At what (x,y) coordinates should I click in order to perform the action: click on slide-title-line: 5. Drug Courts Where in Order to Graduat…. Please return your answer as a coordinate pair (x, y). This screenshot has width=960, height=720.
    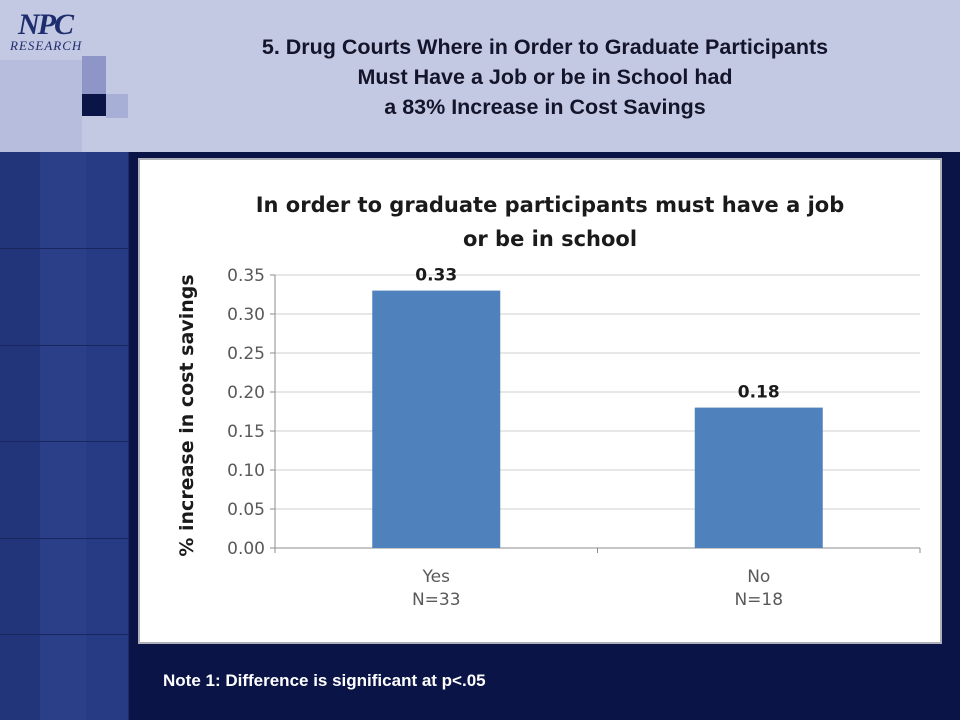
    Looking at the image, I should click on (545, 47).